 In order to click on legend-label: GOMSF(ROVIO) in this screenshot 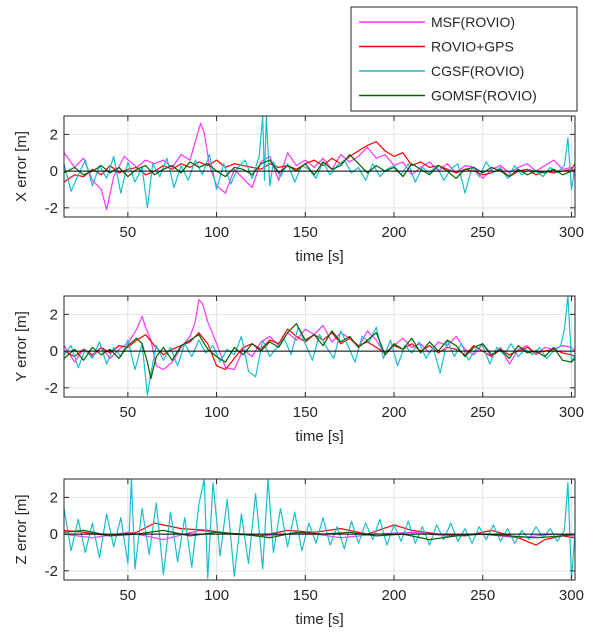, I will do `click(484, 96)`.